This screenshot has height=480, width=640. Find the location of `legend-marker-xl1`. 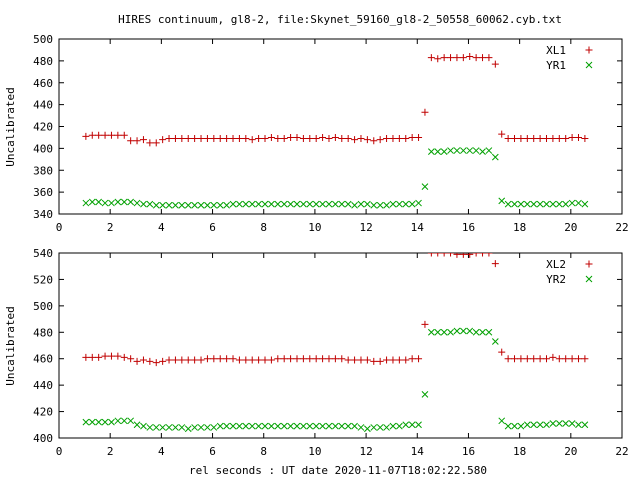

legend-marker-xl1 is located at coordinates (589, 50).